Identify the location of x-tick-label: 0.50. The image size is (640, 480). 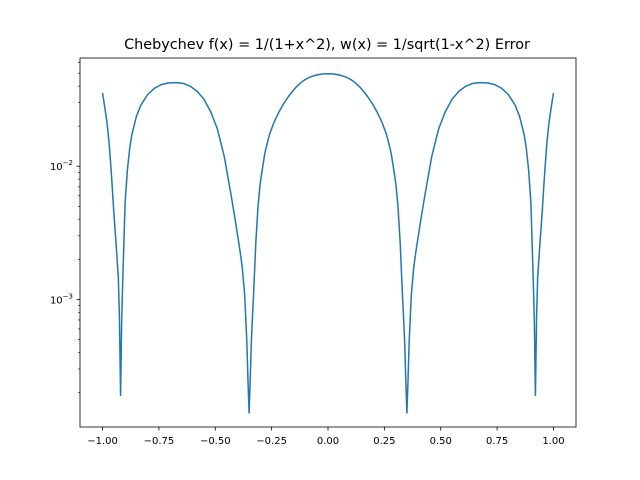
(441, 441).